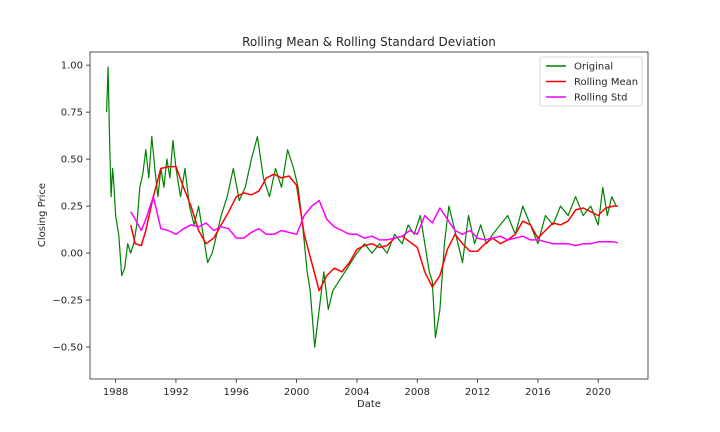 The image size is (720, 432). Describe the element at coordinates (369, 404) in the screenshot. I see `x-axis-label: Date` at that location.